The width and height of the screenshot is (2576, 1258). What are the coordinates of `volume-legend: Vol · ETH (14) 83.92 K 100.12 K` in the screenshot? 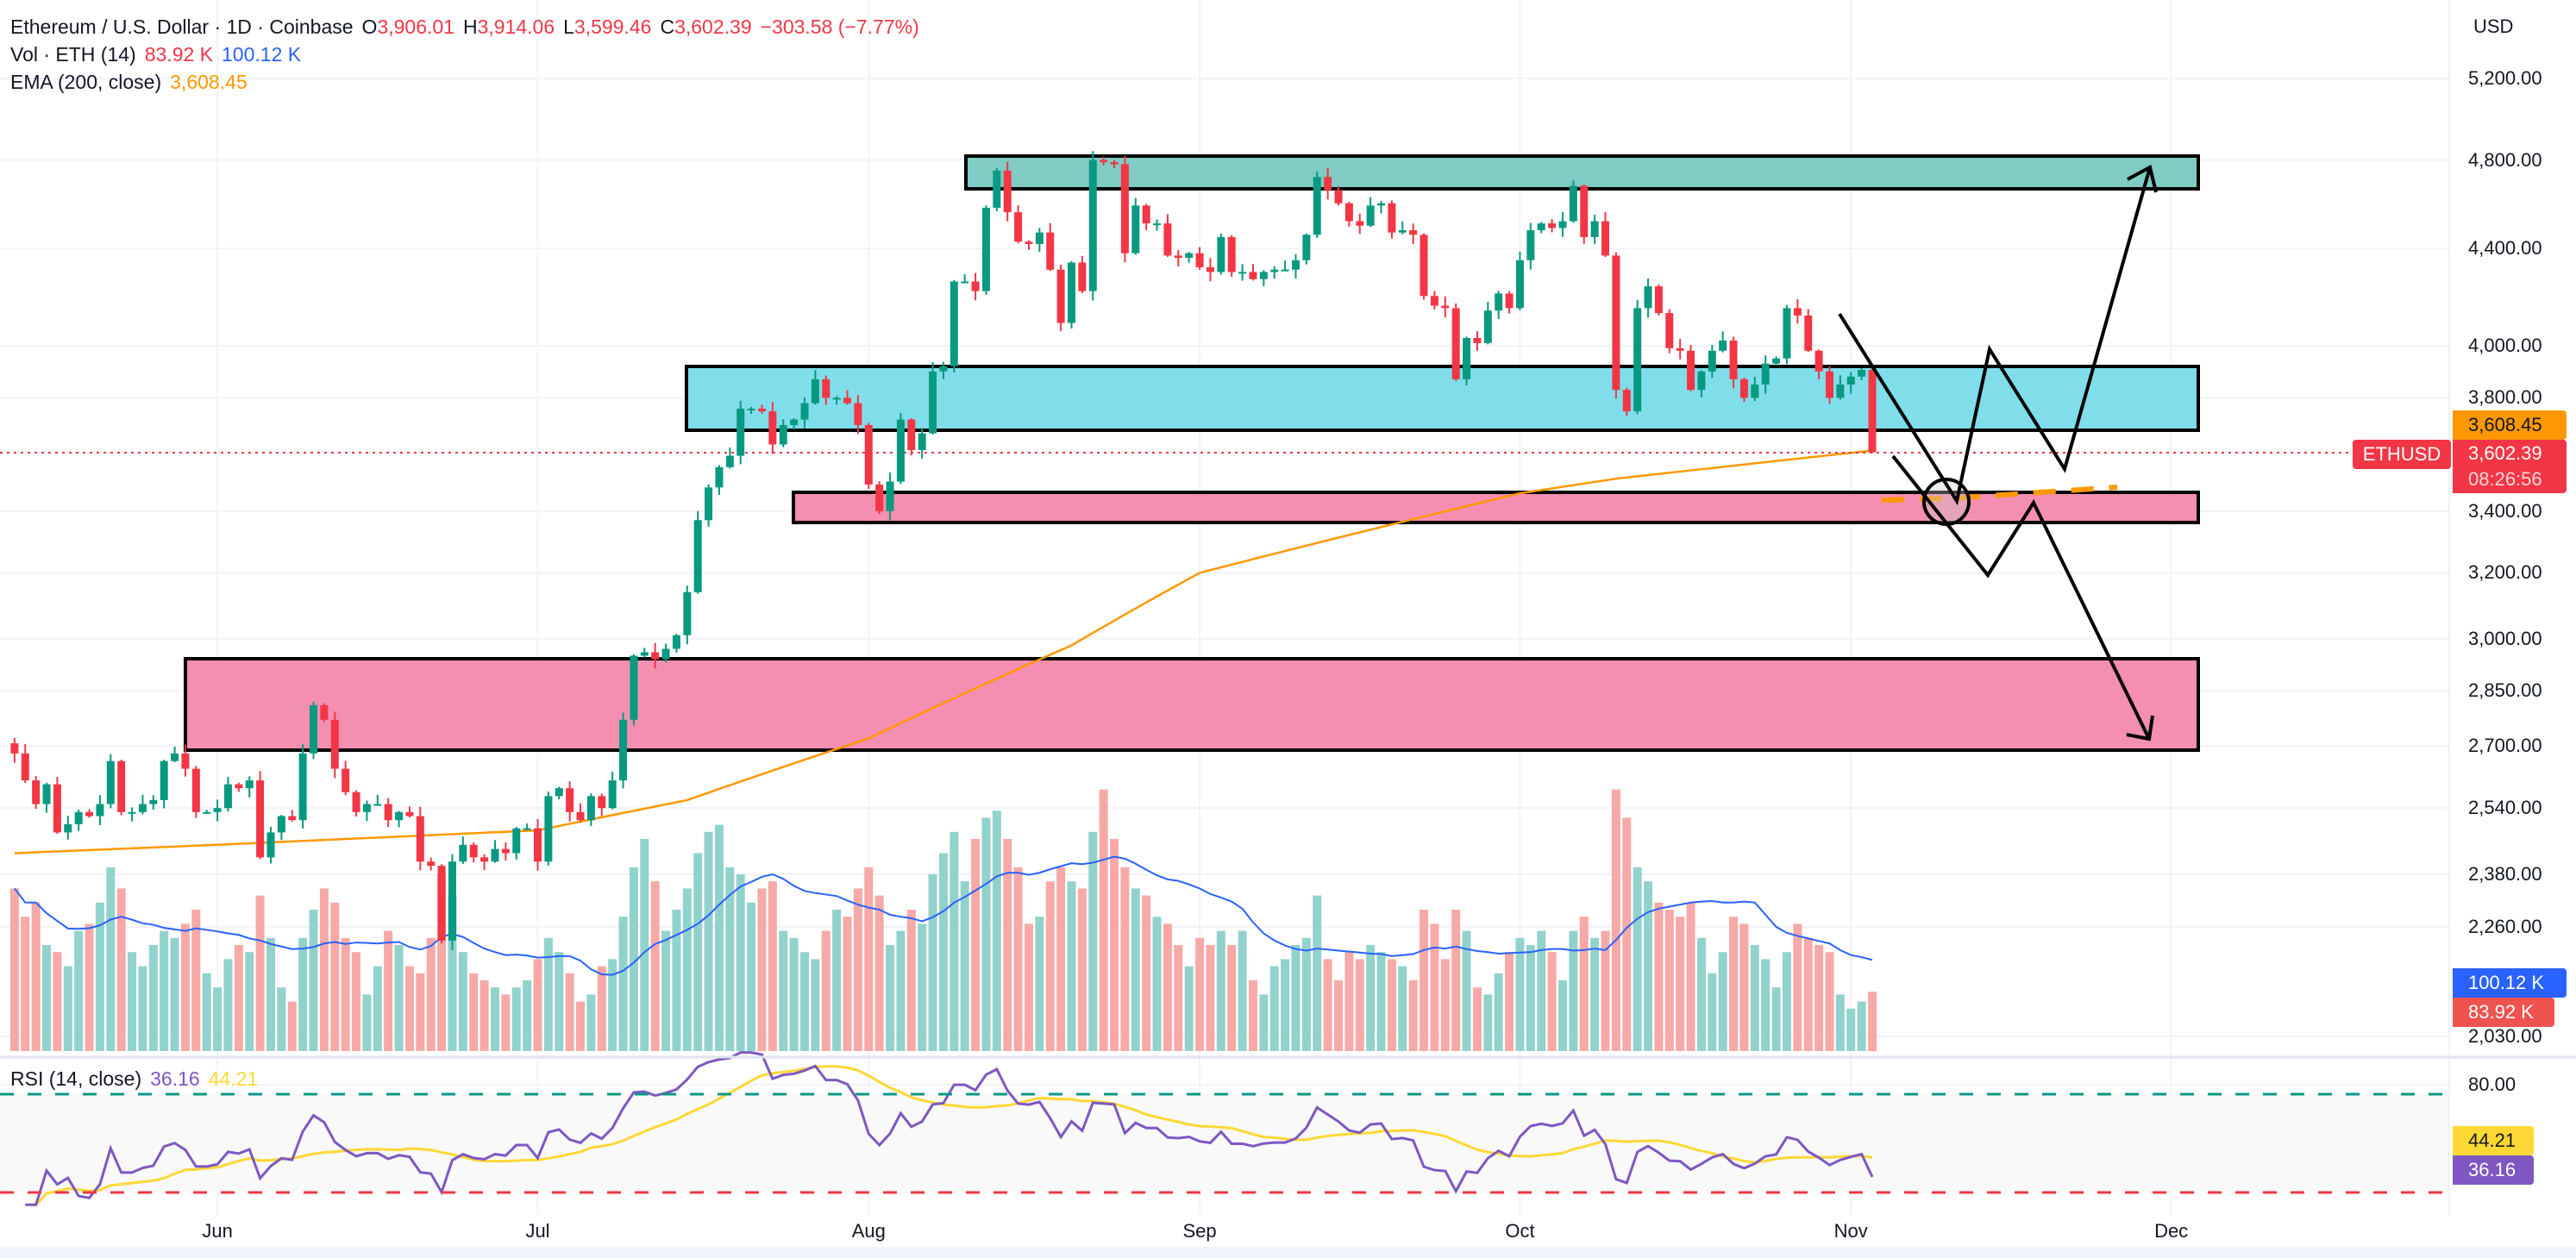 It's located at (155, 54).